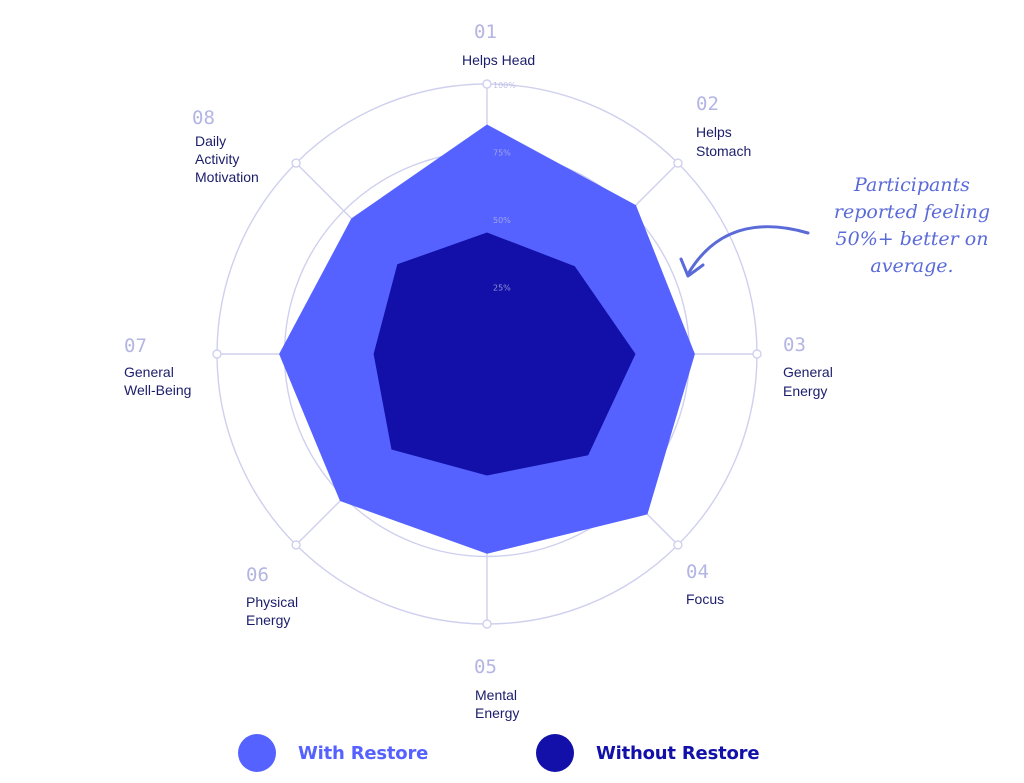 This screenshot has width=1024, height=783. I want to click on axis-label-04-line-1: Focus, so click(705, 599).